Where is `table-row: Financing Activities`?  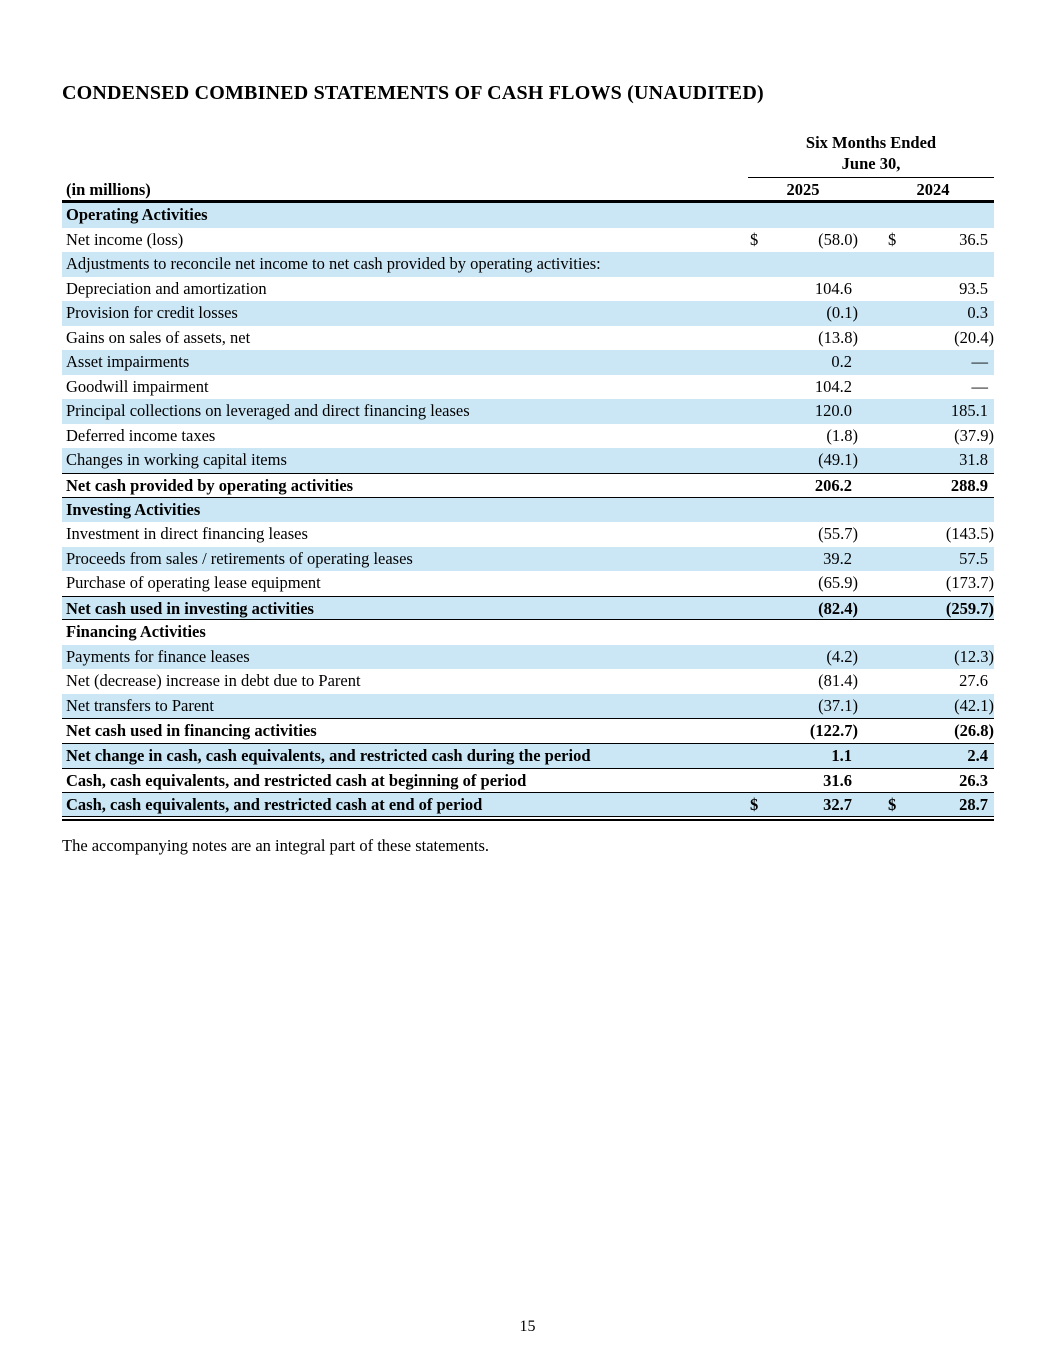 table-row: Financing Activities is located at coordinates (528, 632).